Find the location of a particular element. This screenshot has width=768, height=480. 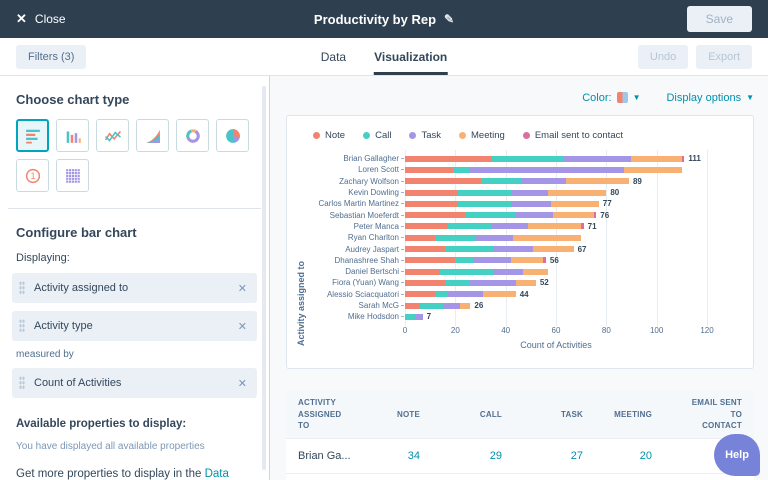

data-step-link: Data step. is located at coordinates (216, 474).